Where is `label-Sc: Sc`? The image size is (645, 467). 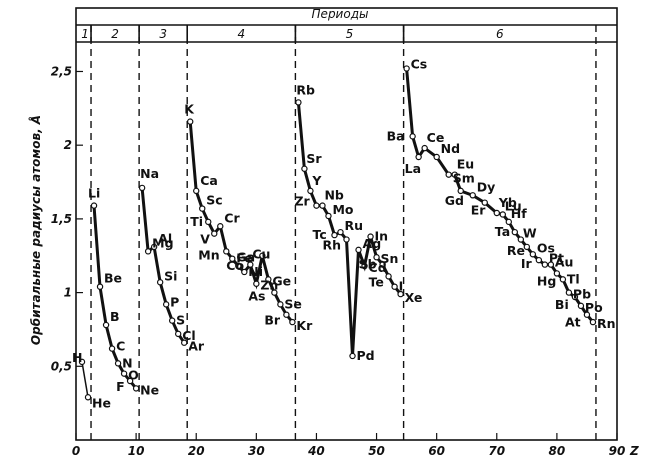
label-Sc: Sc is located at coordinates (214, 200).